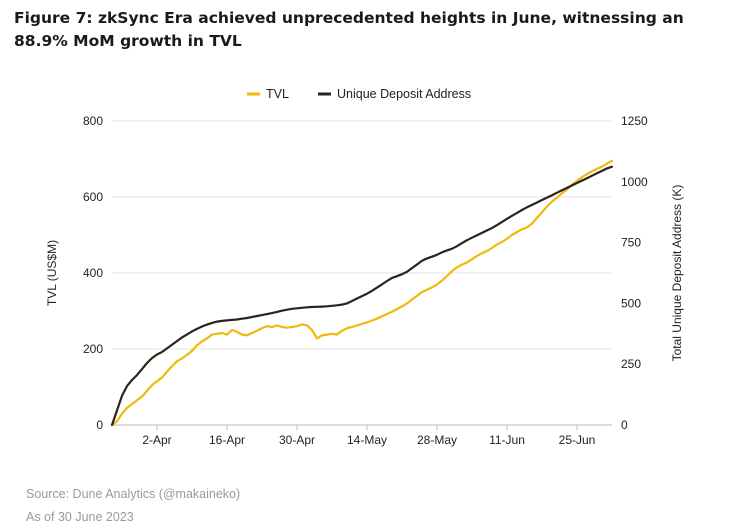 Image resolution: width=741 pixels, height=530 pixels. What do you see at coordinates (93, 197) in the screenshot?
I see `y-left-tick-label: 600` at bounding box center [93, 197].